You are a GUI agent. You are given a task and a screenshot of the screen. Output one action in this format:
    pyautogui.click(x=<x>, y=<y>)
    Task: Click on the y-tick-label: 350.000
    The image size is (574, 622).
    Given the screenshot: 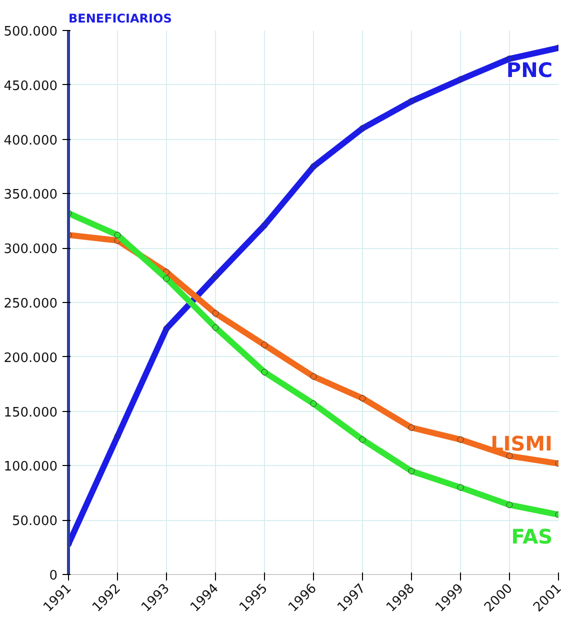 What is the action you would take?
    pyautogui.click(x=31, y=195)
    